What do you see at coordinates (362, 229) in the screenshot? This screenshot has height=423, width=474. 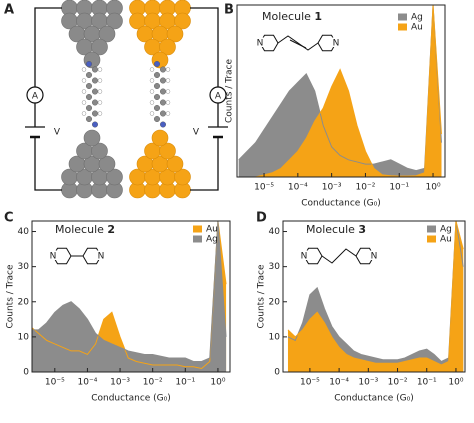 I see `molecule-number: 3` at bounding box center [362, 229].